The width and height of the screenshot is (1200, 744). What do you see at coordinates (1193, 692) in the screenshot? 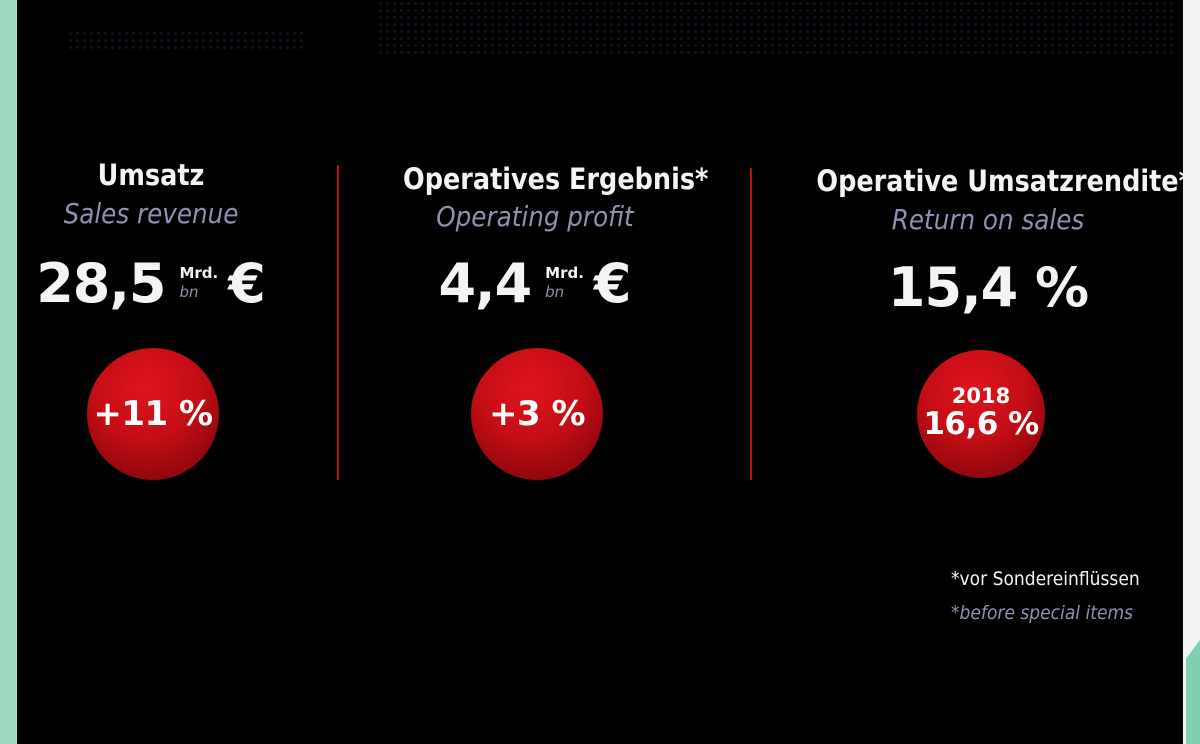
I see `right-frame-accent` at bounding box center [1193, 692].